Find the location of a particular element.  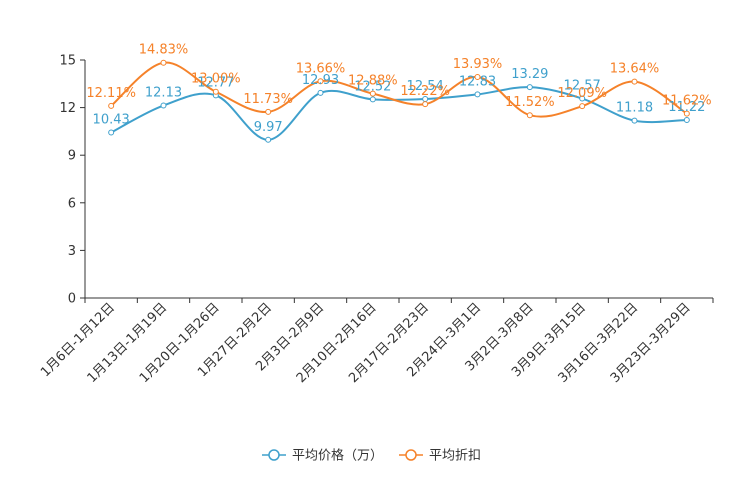

data-label: 12.57 is located at coordinates (582, 86).